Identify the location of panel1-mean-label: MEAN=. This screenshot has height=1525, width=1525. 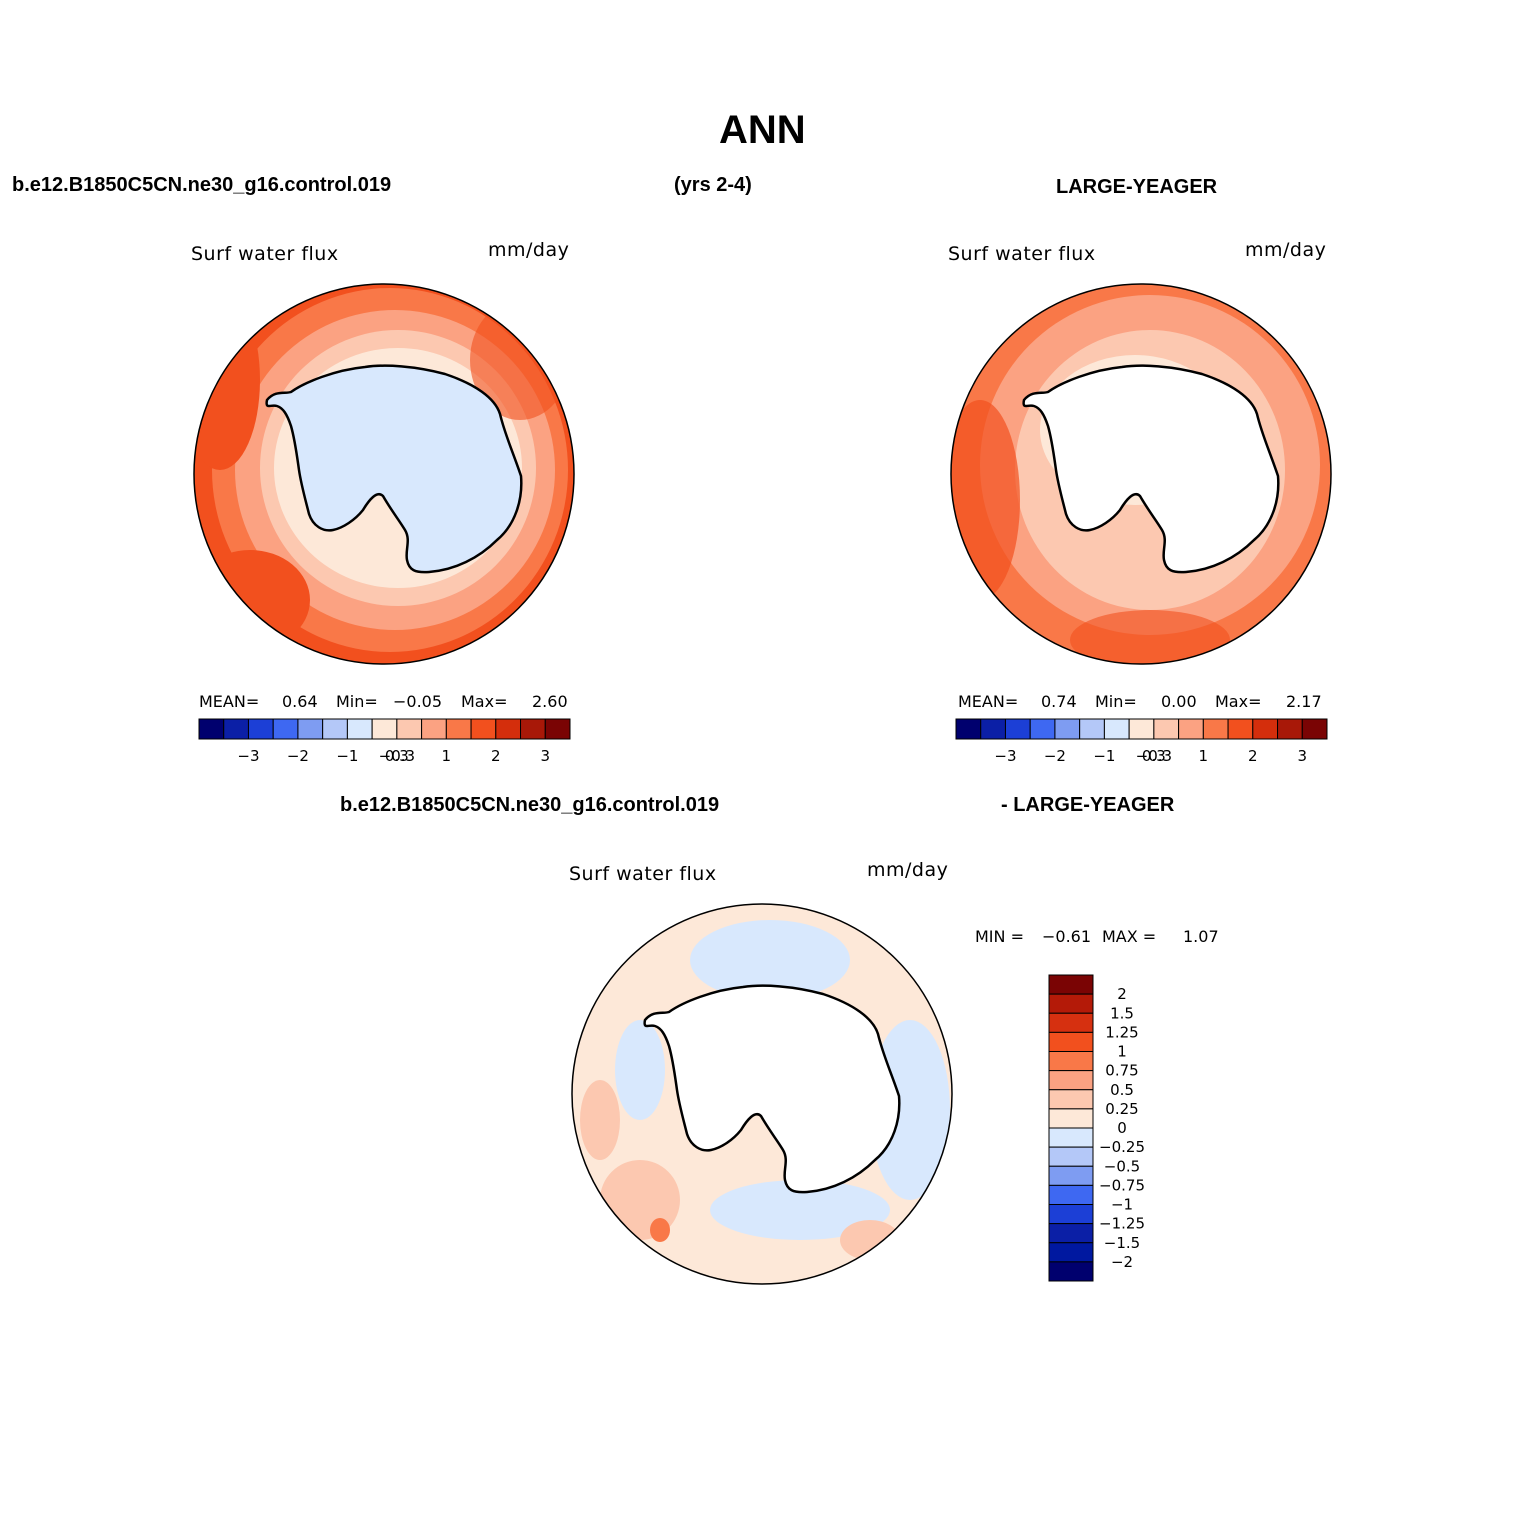
(229, 701).